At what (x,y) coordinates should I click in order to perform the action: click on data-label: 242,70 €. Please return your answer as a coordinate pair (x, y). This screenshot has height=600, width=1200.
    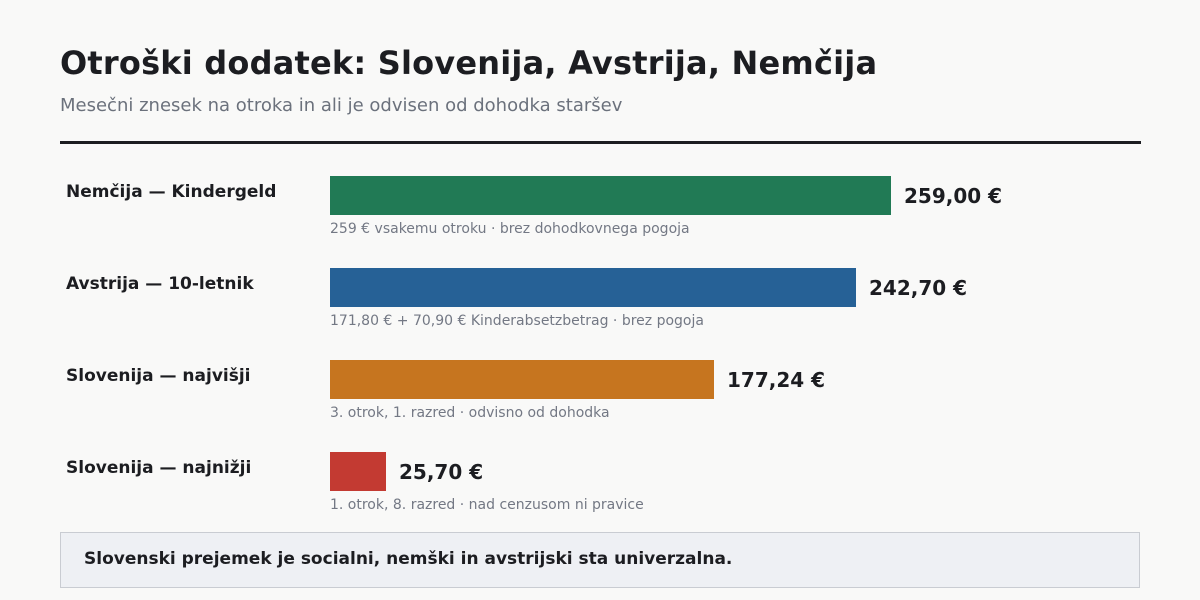
    Looking at the image, I should click on (918, 288).